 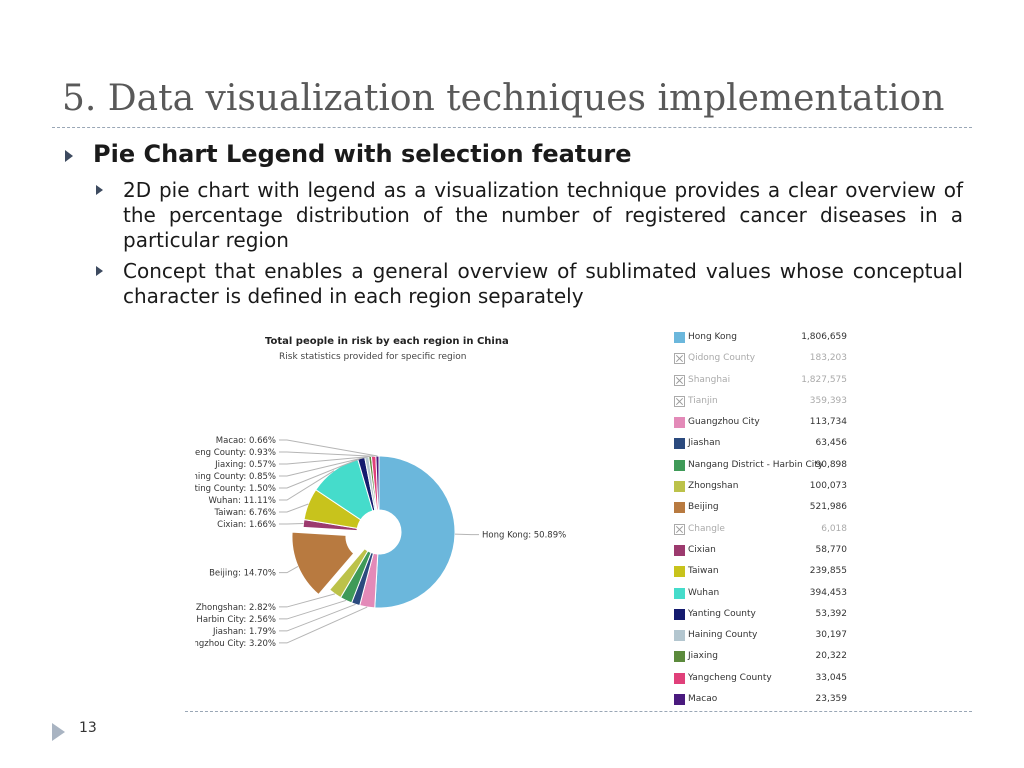 What do you see at coordinates (245, 513) in the screenshot?
I see `pie-label: Taiwan: 6.76%` at bounding box center [245, 513].